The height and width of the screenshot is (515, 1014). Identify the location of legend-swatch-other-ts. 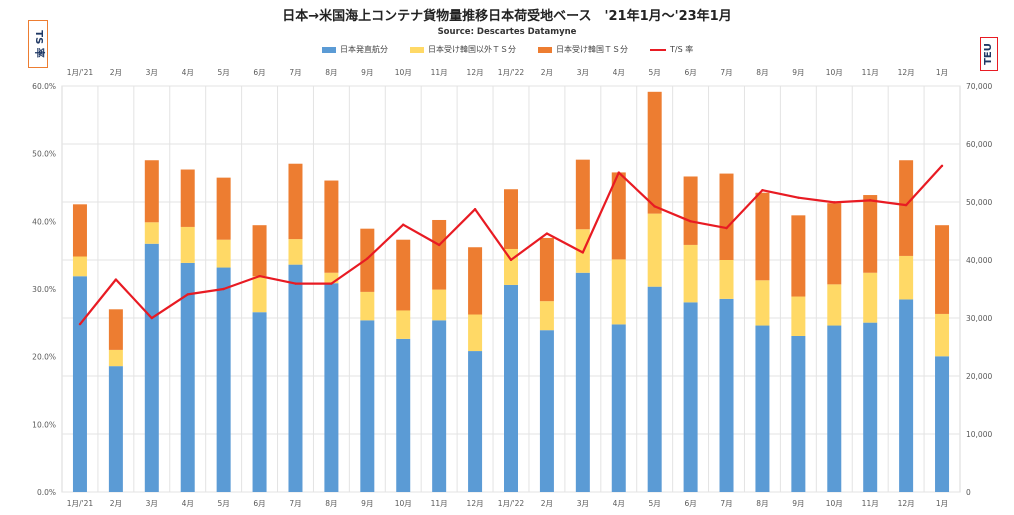
(417, 49).